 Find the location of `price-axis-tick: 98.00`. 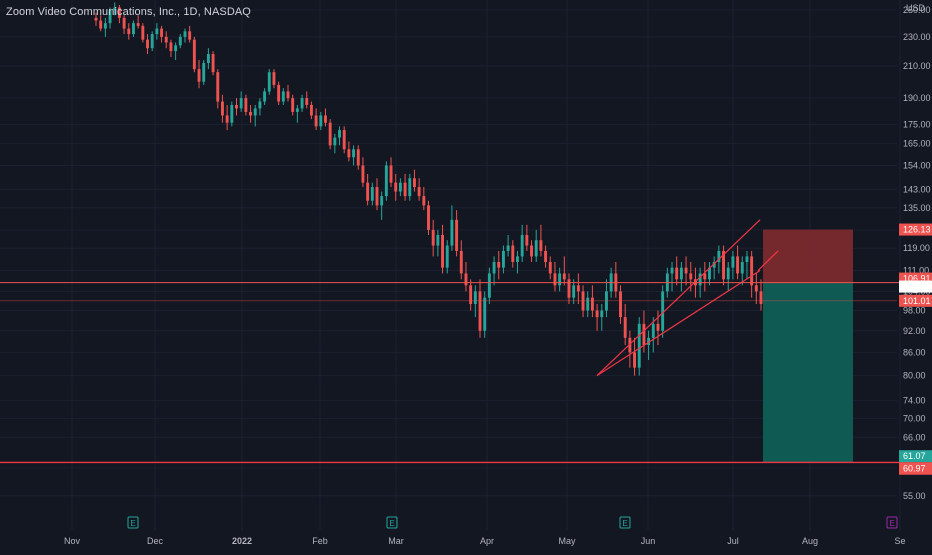

price-axis-tick: 98.00 is located at coordinates (914, 310).